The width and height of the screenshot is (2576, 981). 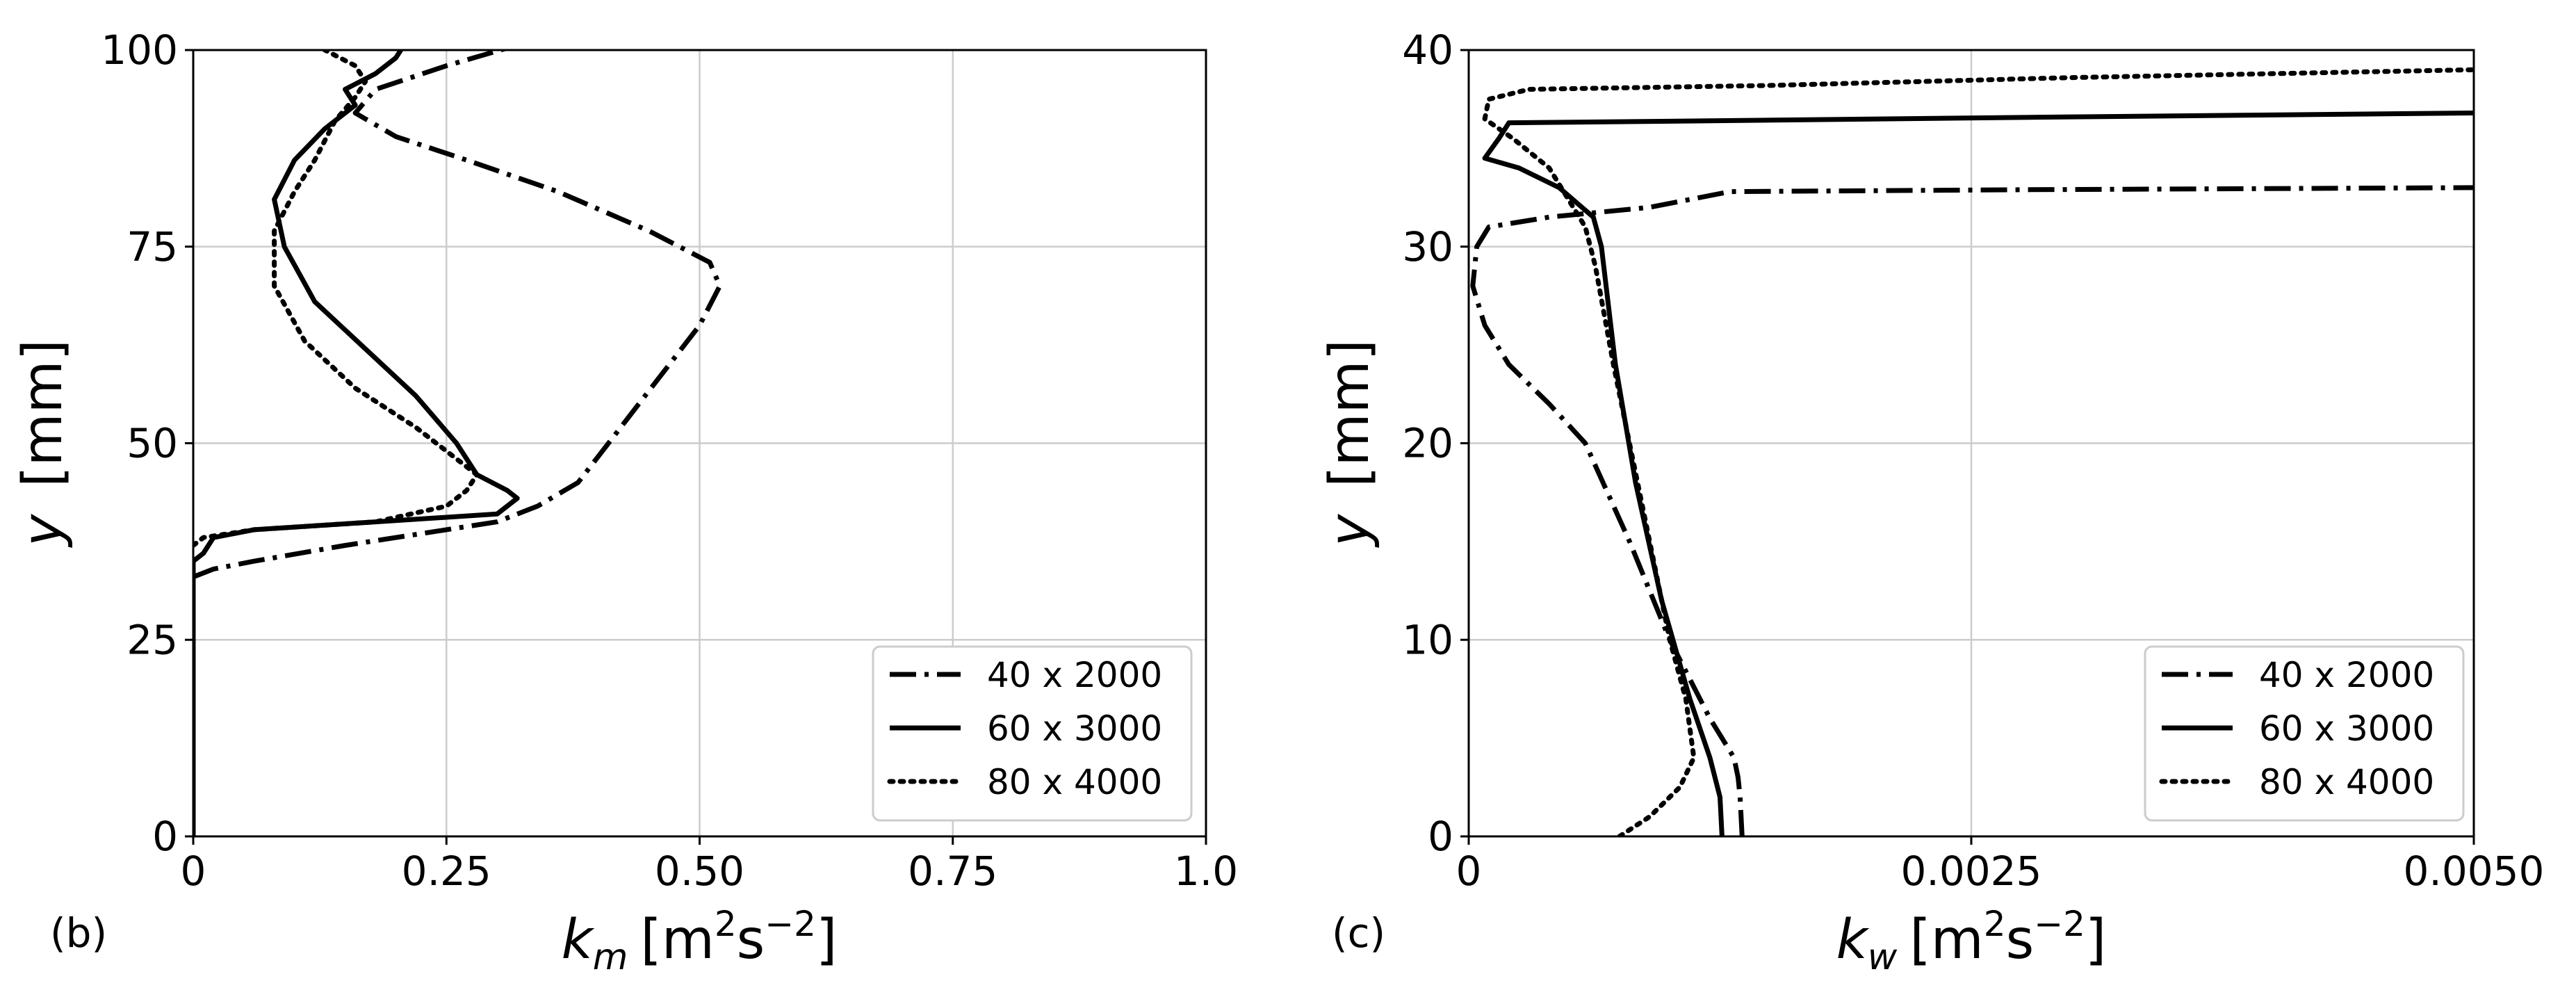 I want to click on panel-b-legend-box, so click(x=1032, y=733).